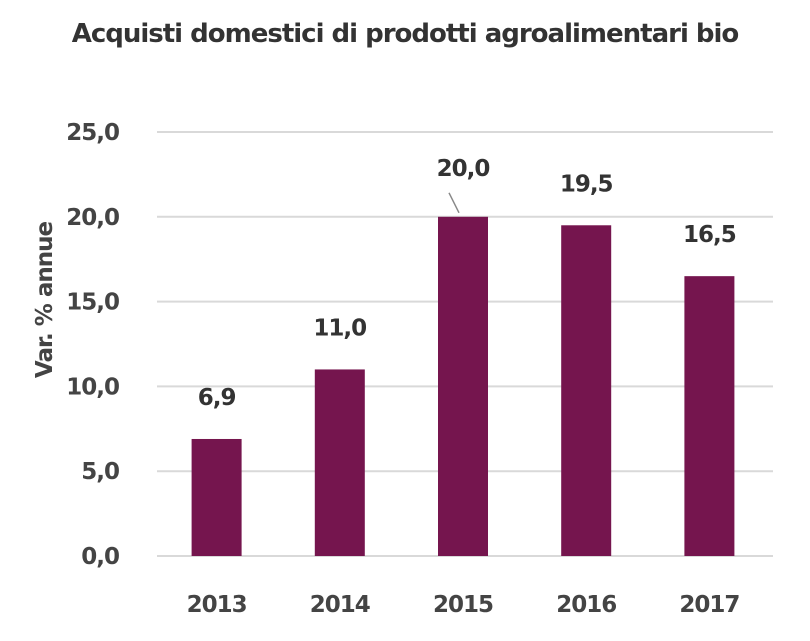 The height and width of the screenshot is (641, 810). Describe the element at coordinates (340, 605) in the screenshot. I see `x-tick-label: 2014` at that location.